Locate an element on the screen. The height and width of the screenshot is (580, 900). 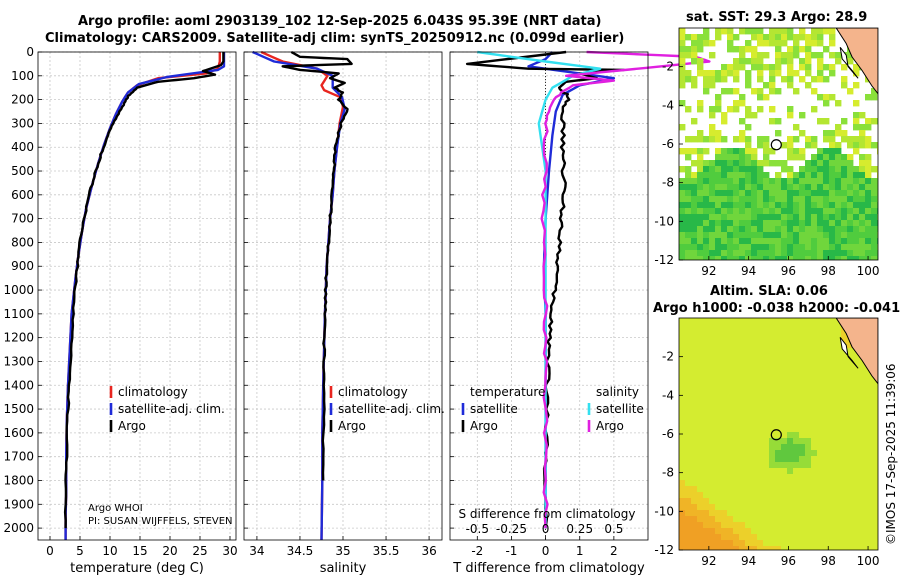
legend-2: climatology satellite-adj. clim. Argo is located at coordinates (387, 409).